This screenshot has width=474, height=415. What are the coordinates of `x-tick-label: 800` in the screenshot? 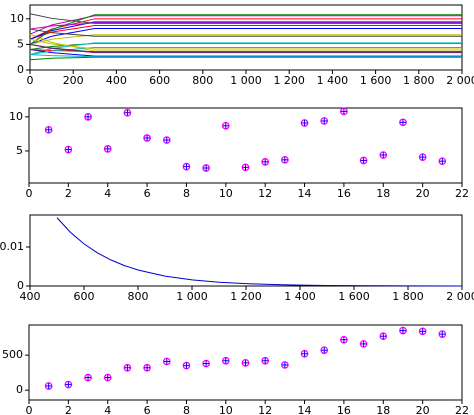 It's located at (202, 80).